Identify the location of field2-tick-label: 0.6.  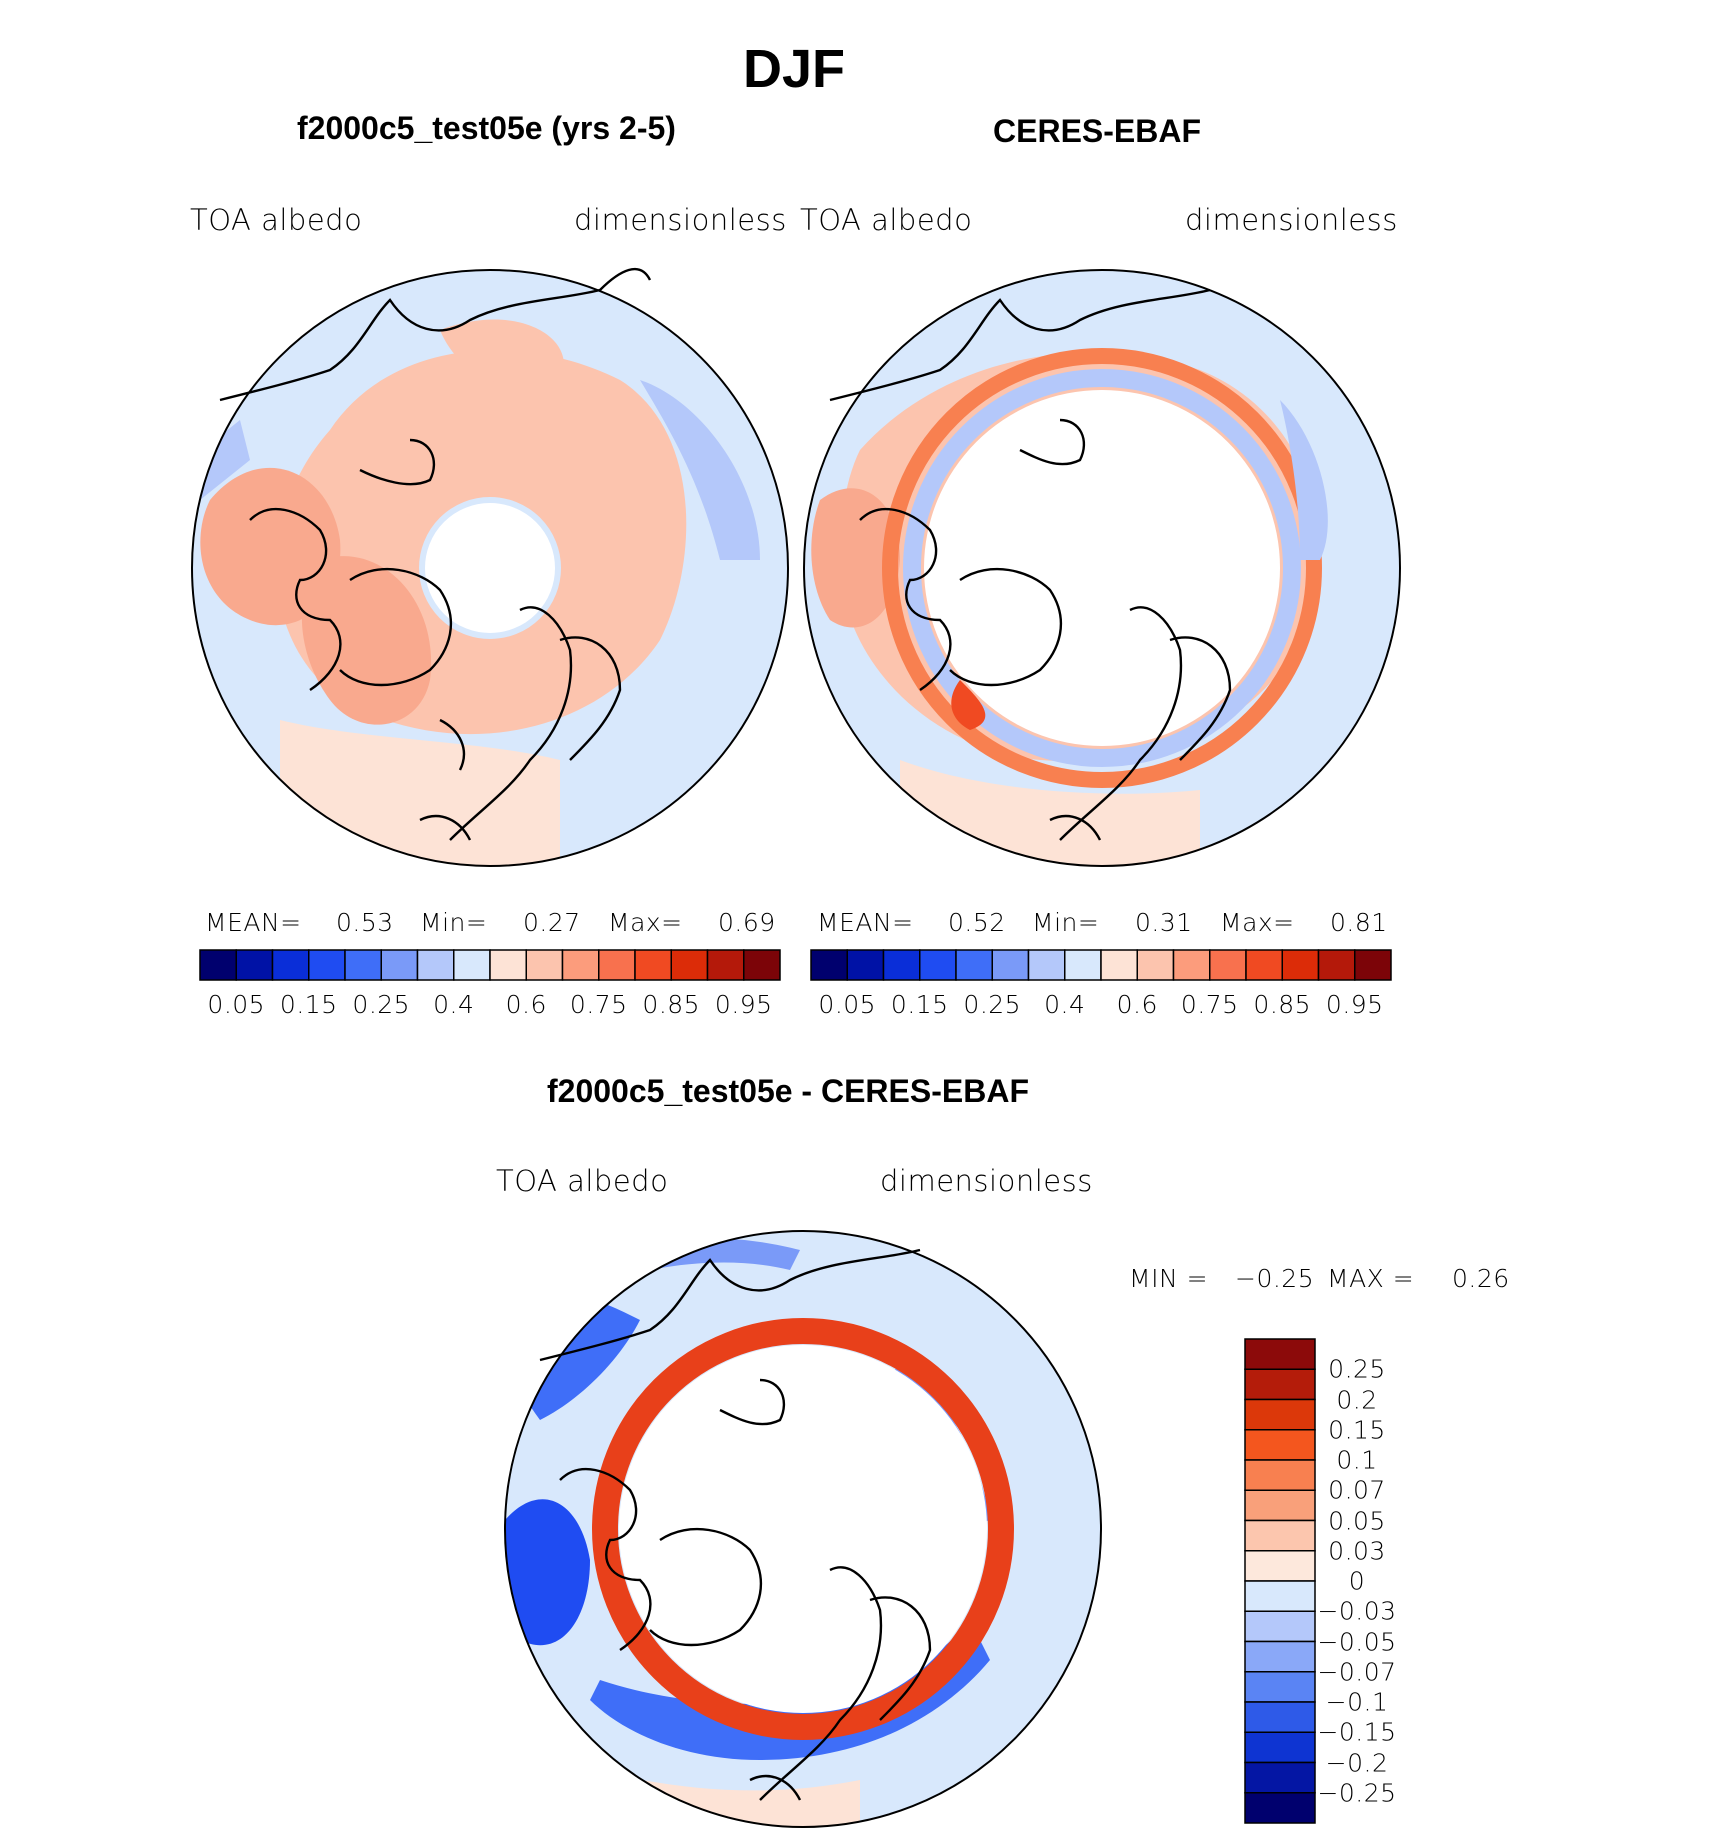
(1137, 1004).